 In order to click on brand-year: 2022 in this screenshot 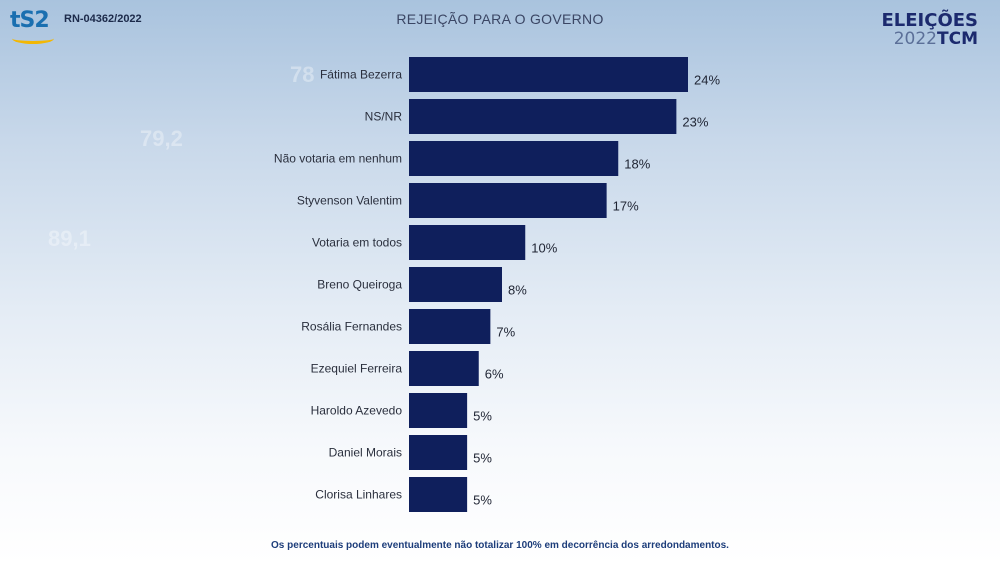, I will do `click(915, 39)`.